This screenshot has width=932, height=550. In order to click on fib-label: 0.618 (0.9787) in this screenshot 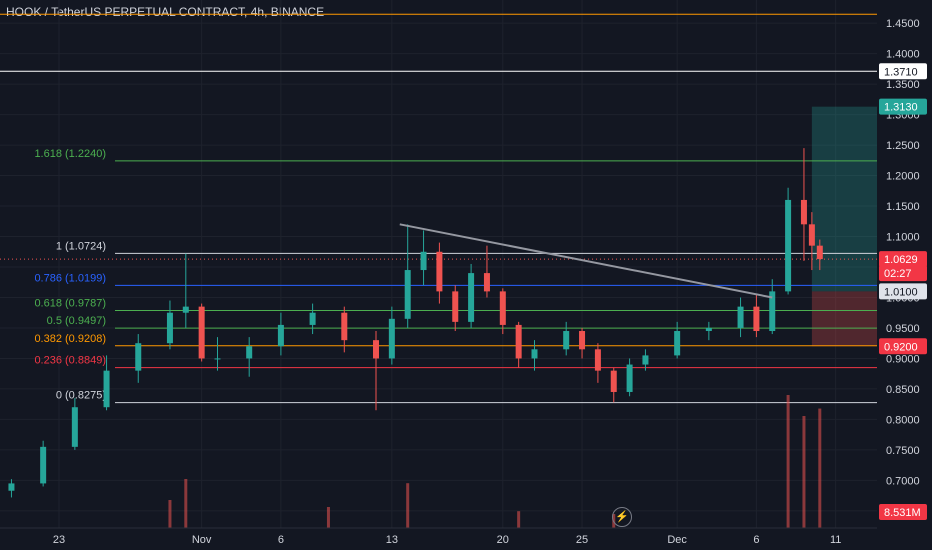, I will do `click(70, 303)`.